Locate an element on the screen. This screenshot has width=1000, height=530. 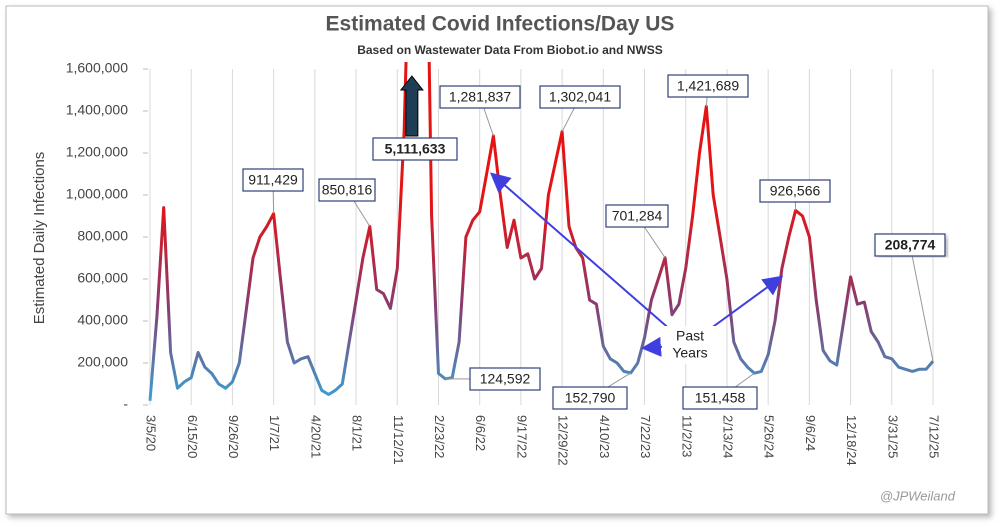
y-tick-label: 200,000 is located at coordinates (102, 362).